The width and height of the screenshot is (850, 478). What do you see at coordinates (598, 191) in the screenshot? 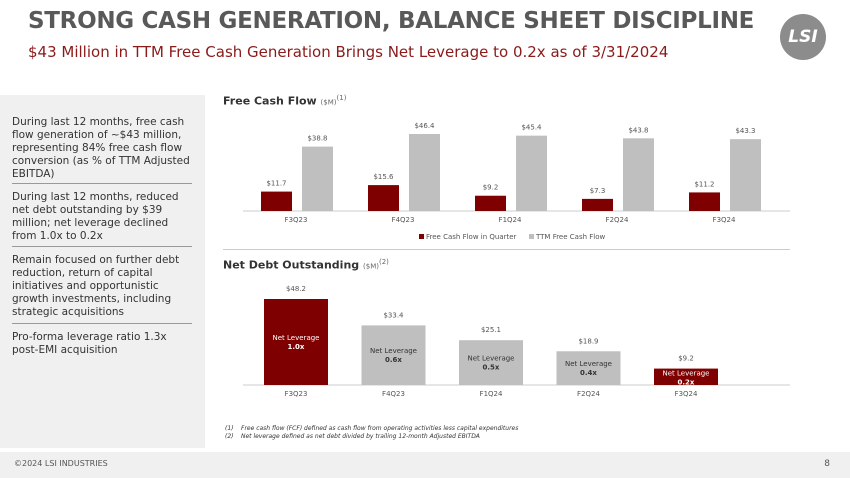
I see `data-label: $7.3` at bounding box center [598, 191].